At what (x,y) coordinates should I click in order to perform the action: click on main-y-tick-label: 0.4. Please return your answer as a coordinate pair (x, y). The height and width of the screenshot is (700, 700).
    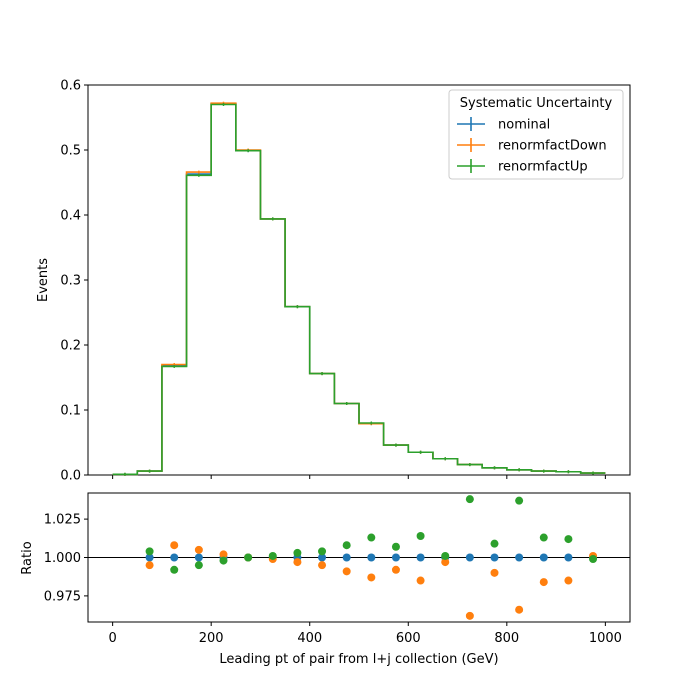
    Looking at the image, I should click on (70, 216).